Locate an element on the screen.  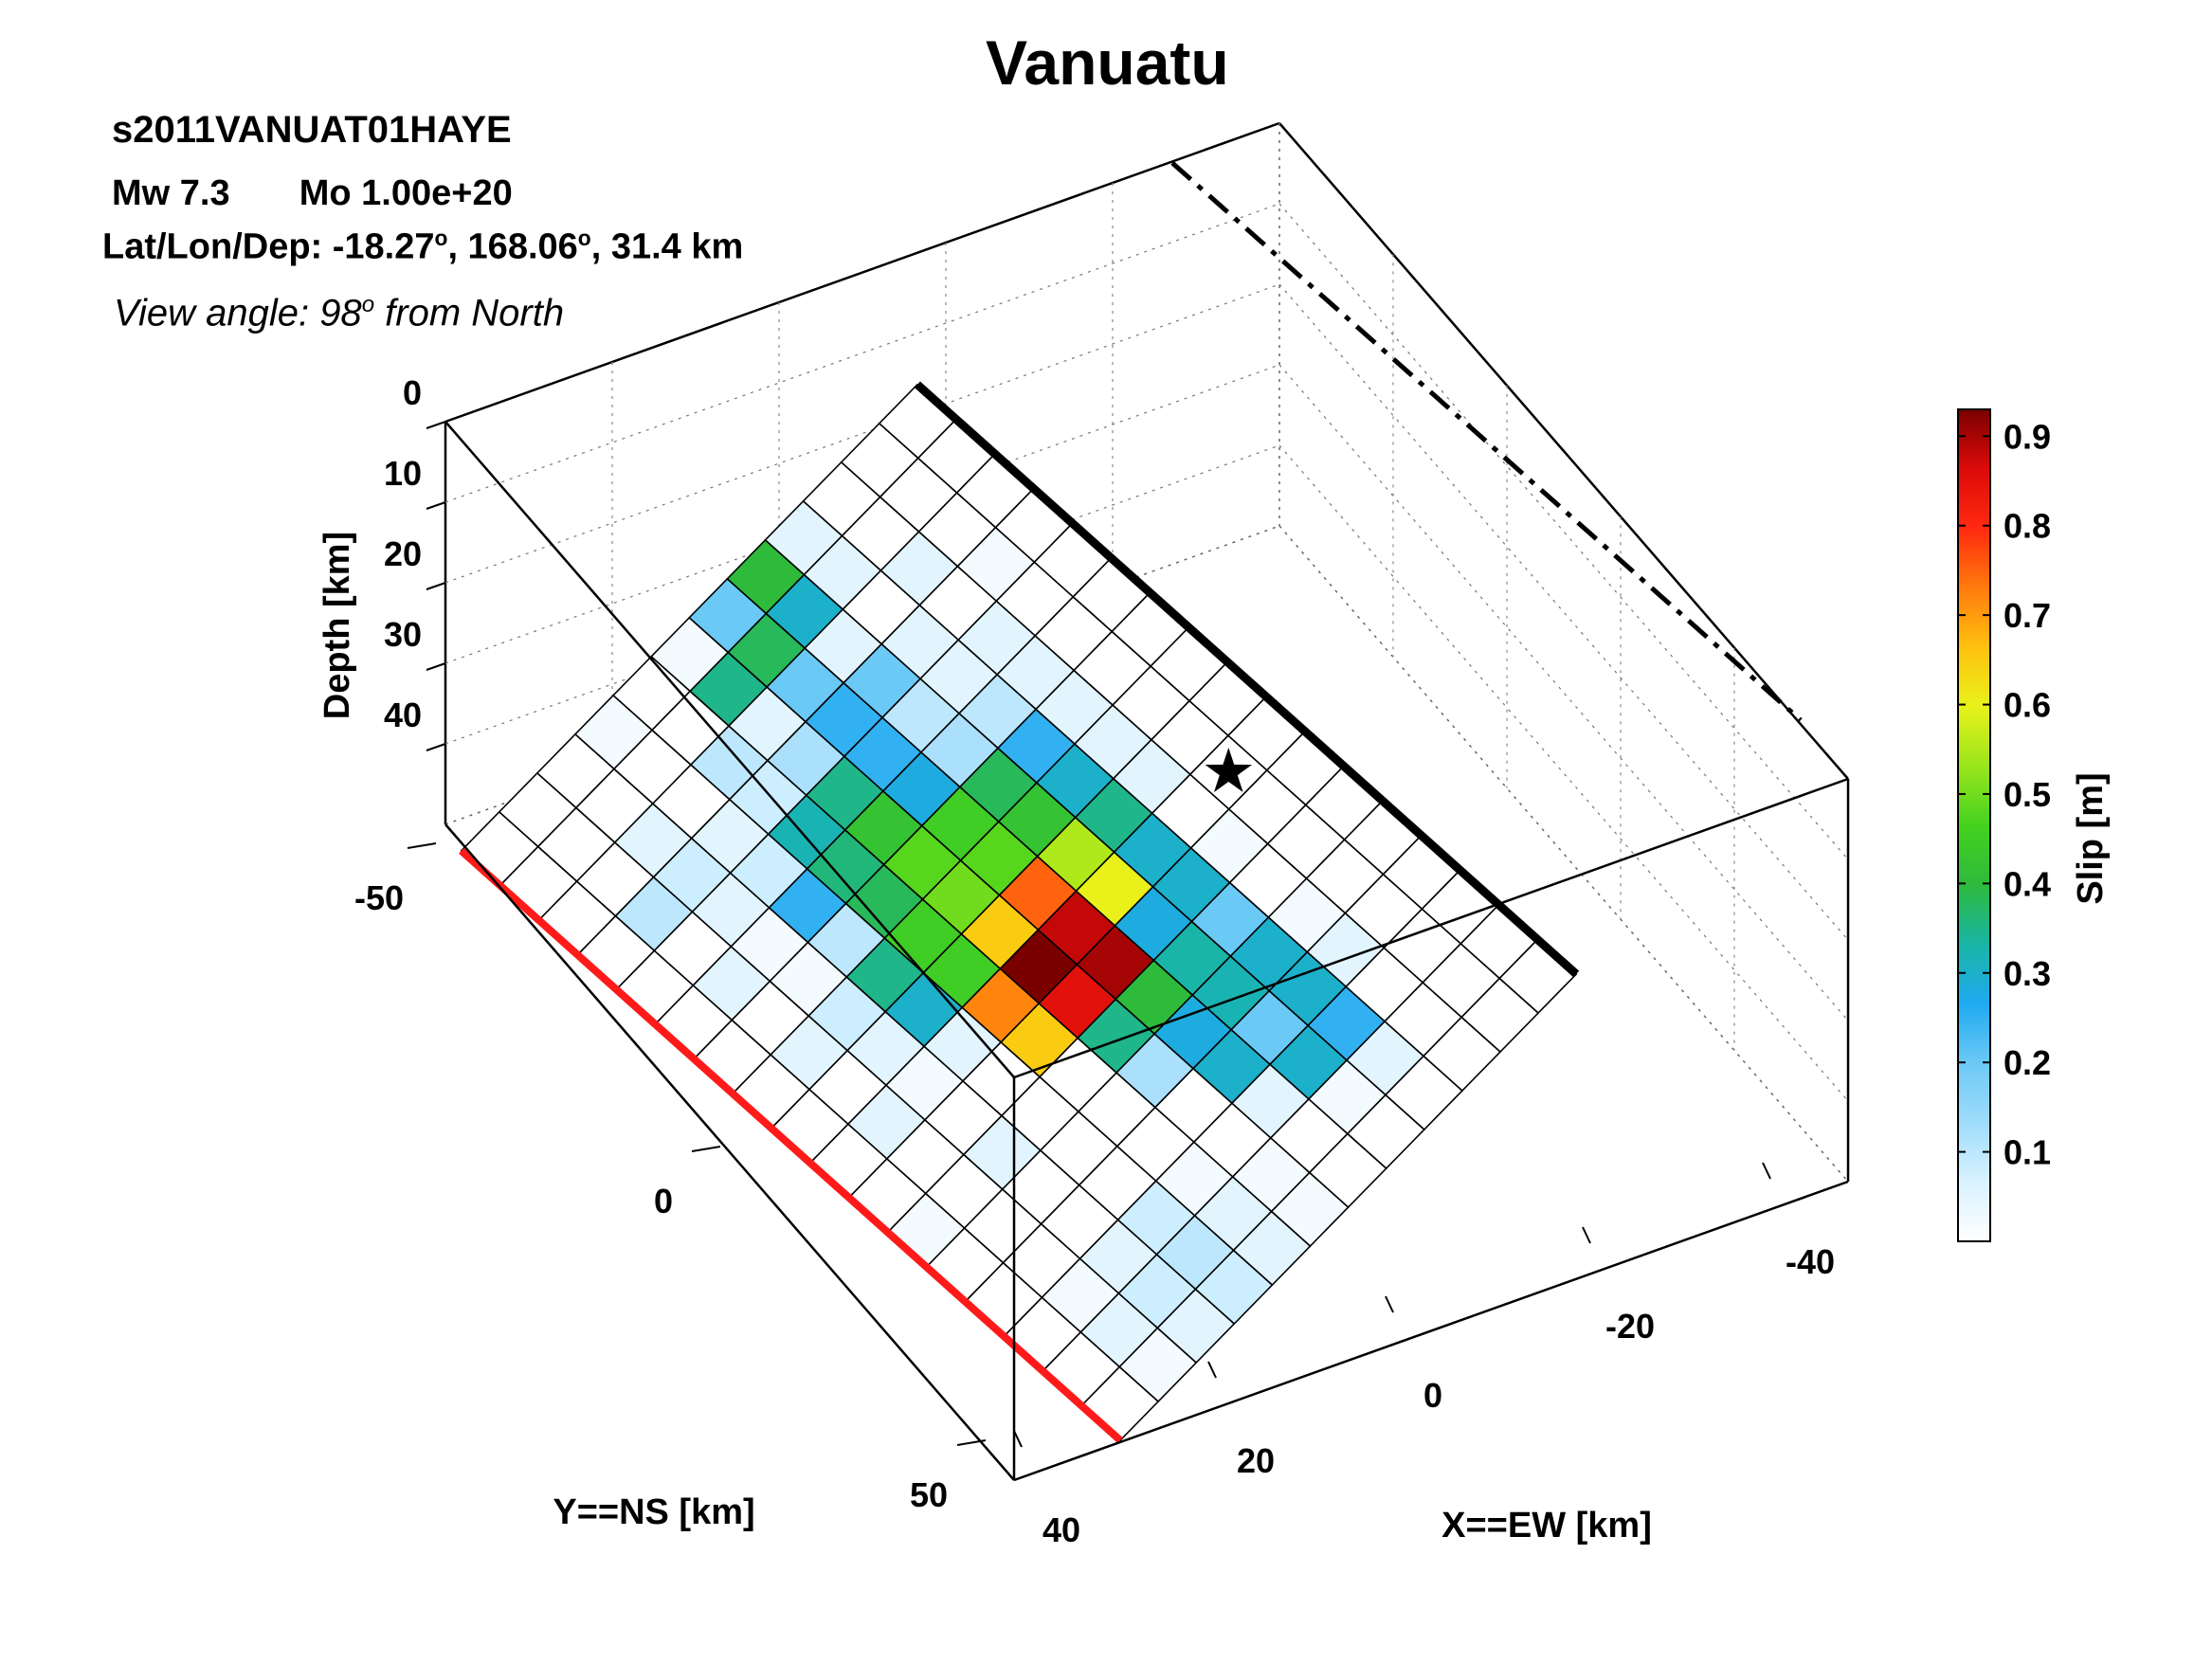
view-angle-line: View angle: 98o from North is located at coordinates (339, 313).